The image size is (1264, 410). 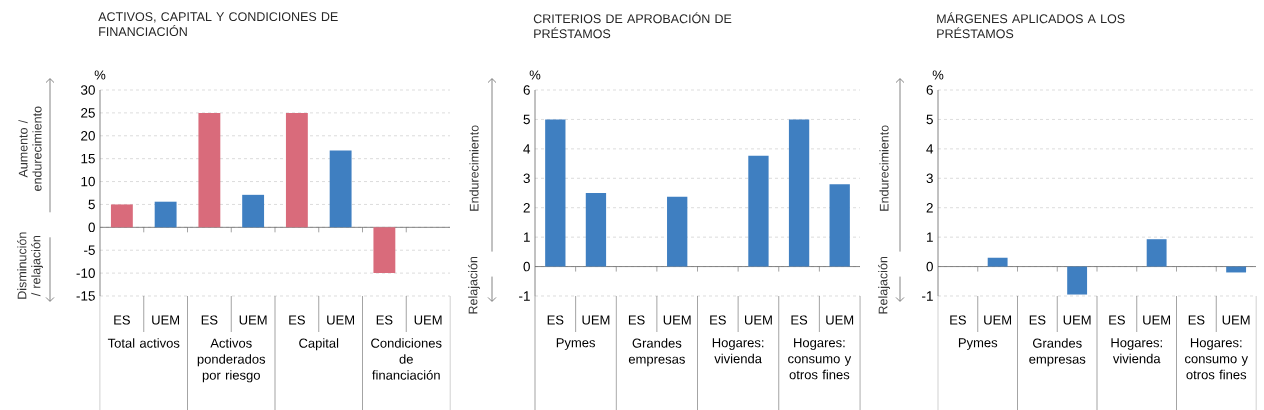 What do you see at coordinates (88, 136) in the screenshot?
I see `y-tick-label: 20` at bounding box center [88, 136].